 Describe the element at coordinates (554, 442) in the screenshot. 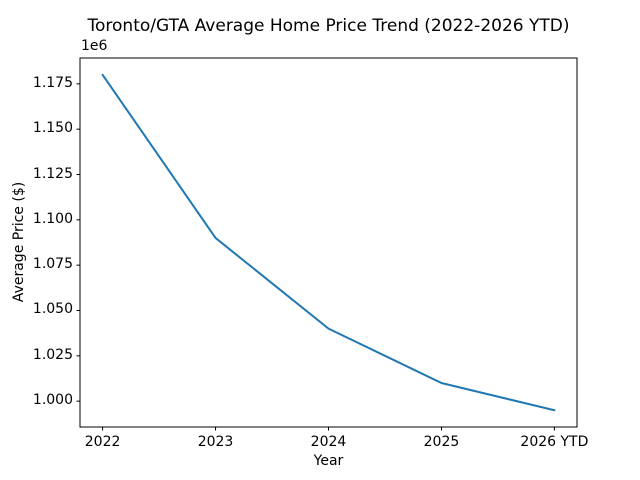

I see `x-tick-label: 2026 YTD` at that location.